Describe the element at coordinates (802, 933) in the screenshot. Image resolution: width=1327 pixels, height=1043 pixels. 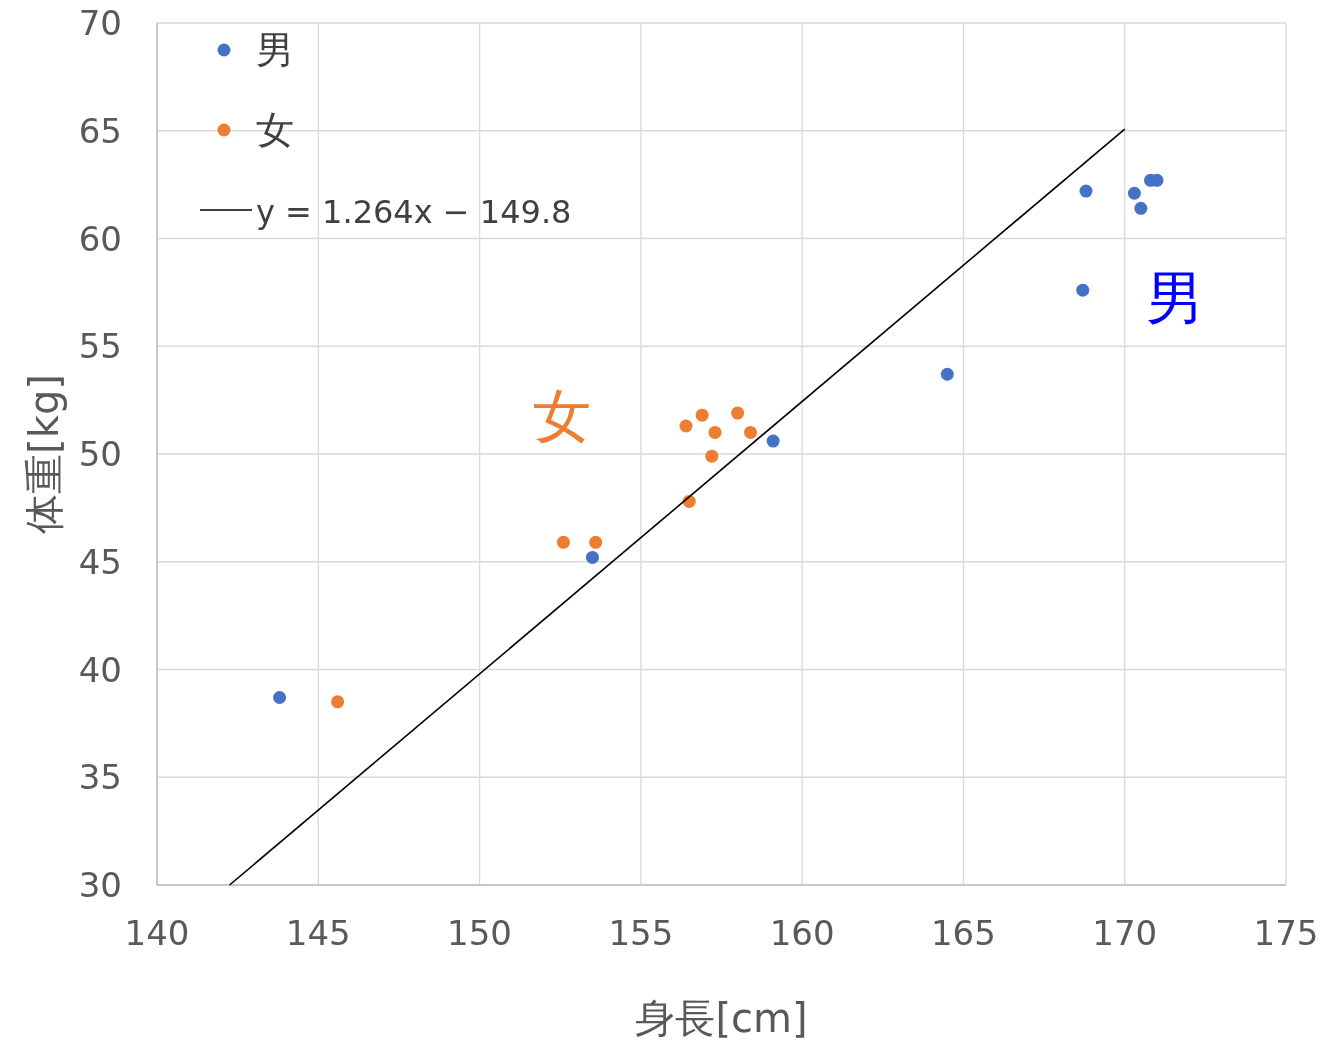
I see `x-tick-label: 160` at that location.